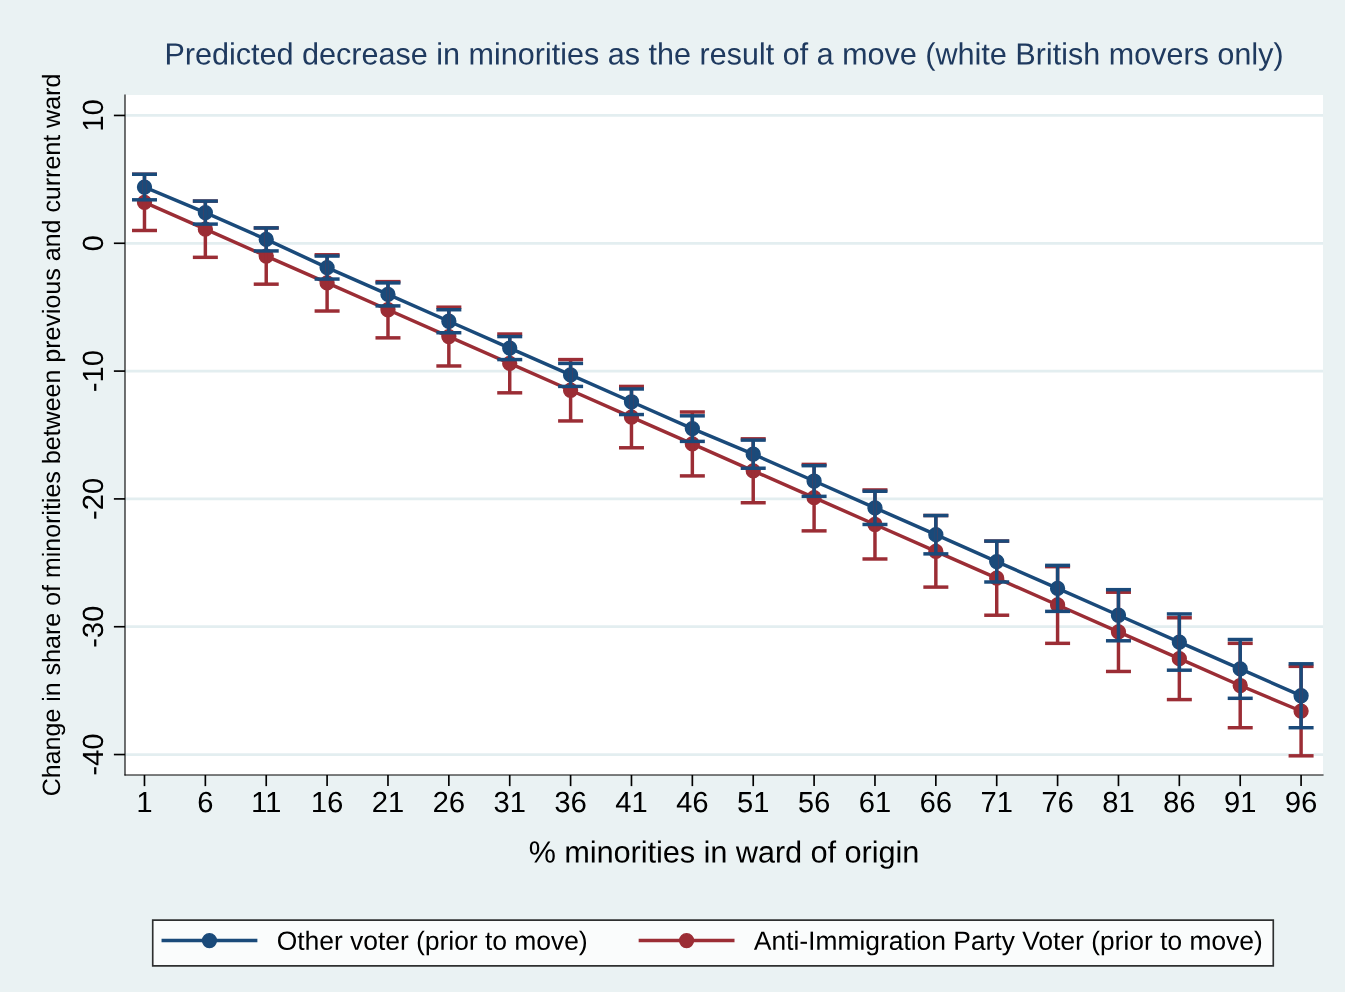 This screenshot has width=1345, height=992. I want to click on x-tick-label: 6, so click(205, 802).